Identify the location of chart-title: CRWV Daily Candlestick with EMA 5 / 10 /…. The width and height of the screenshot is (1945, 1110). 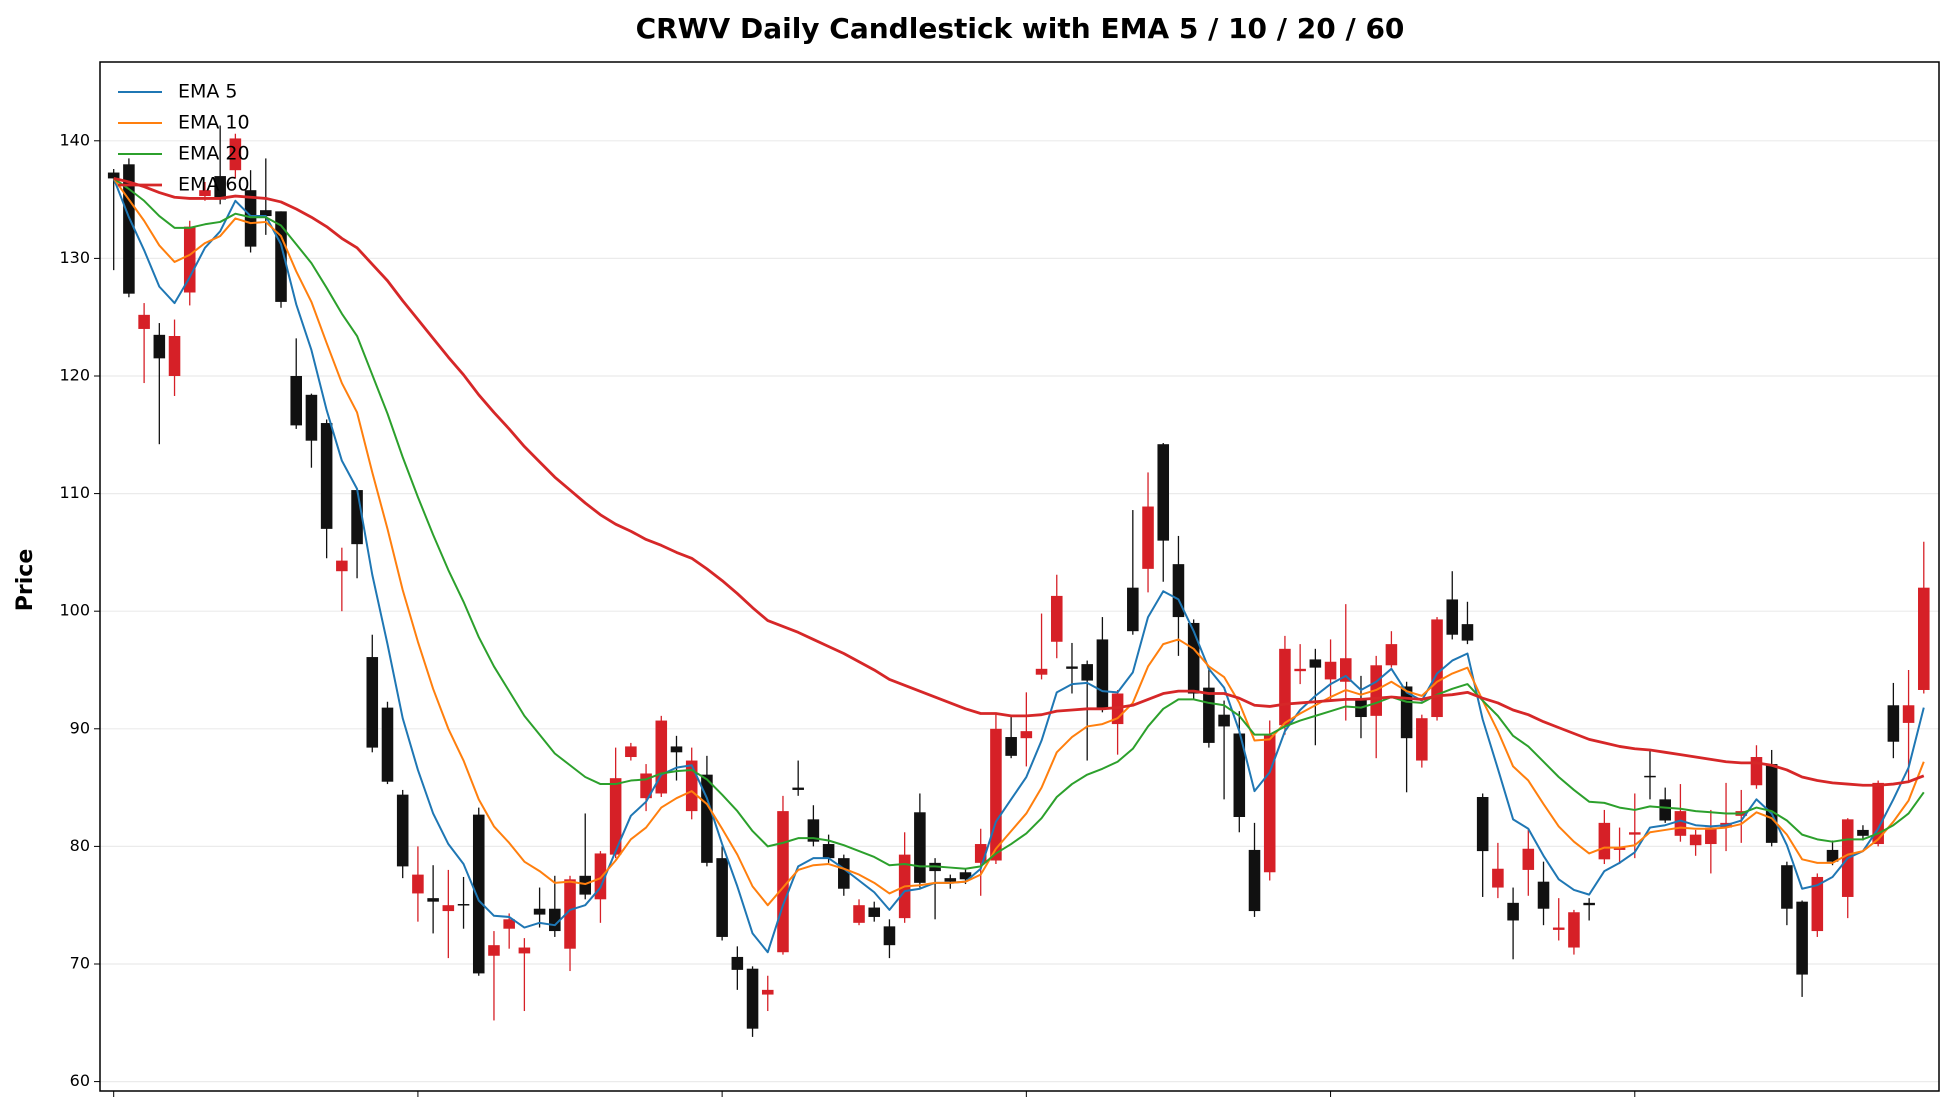
(1020, 28).